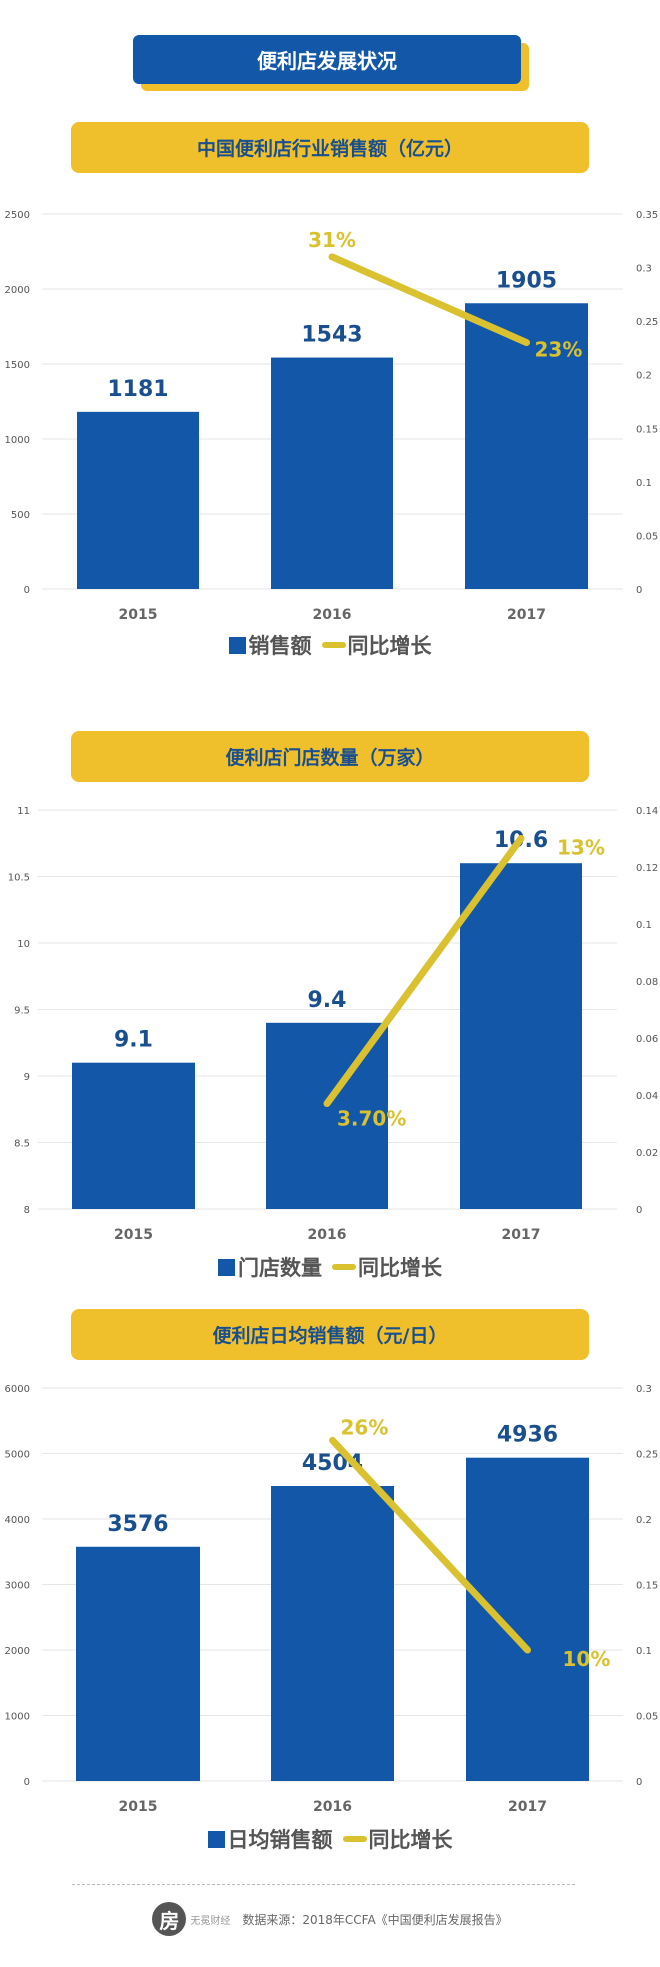  I want to click on right-axis-tick-label: 0.14, so click(647, 811).